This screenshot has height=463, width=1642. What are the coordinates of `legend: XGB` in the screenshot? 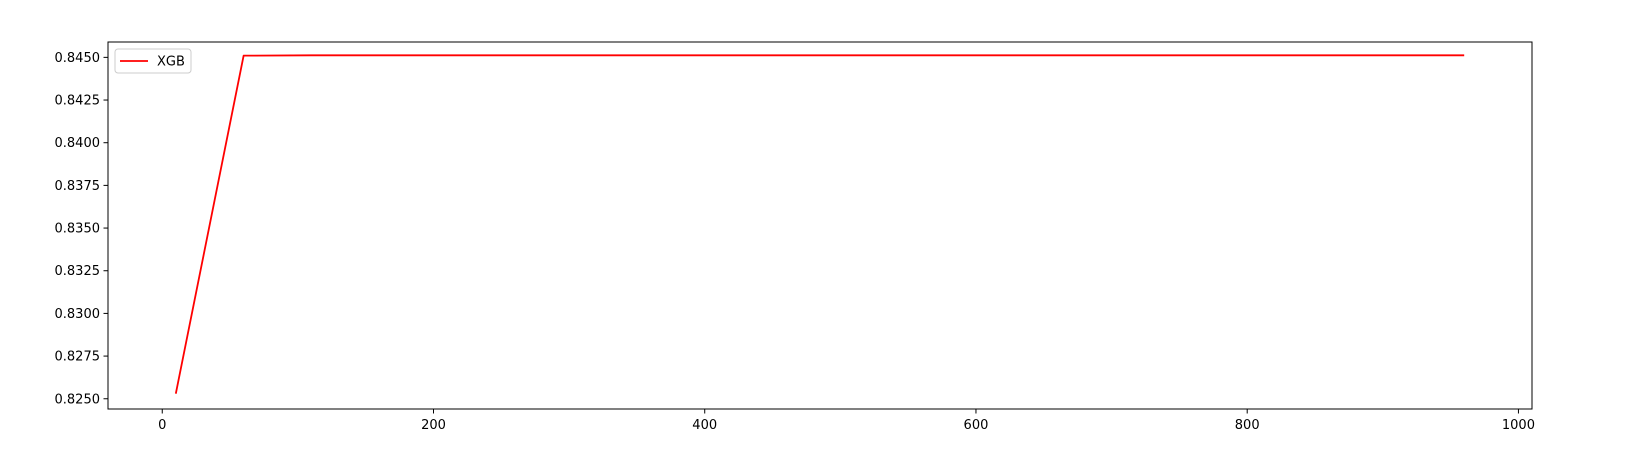 It's located at (153, 61).